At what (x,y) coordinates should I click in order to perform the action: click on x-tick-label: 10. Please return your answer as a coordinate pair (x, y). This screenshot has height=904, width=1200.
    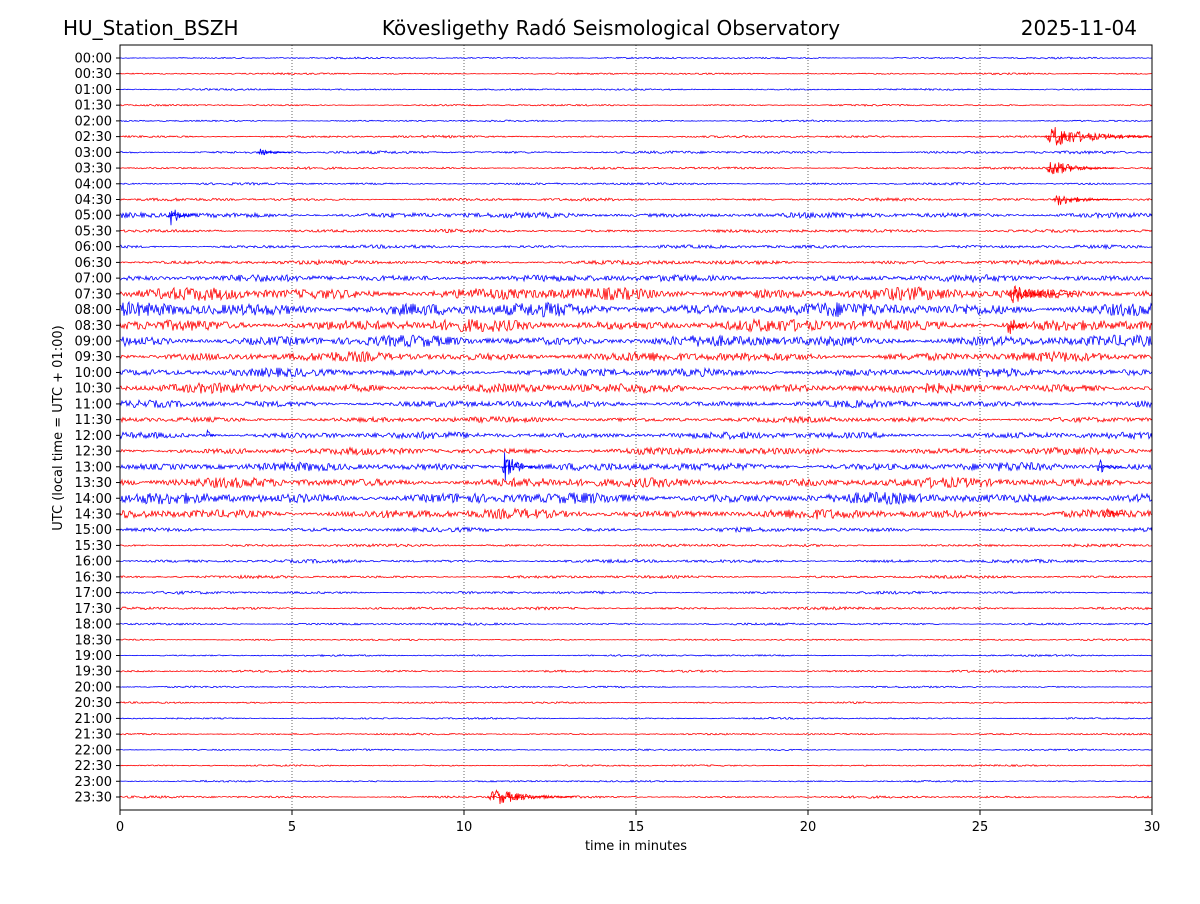
    Looking at the image, I should click on (464, 827).